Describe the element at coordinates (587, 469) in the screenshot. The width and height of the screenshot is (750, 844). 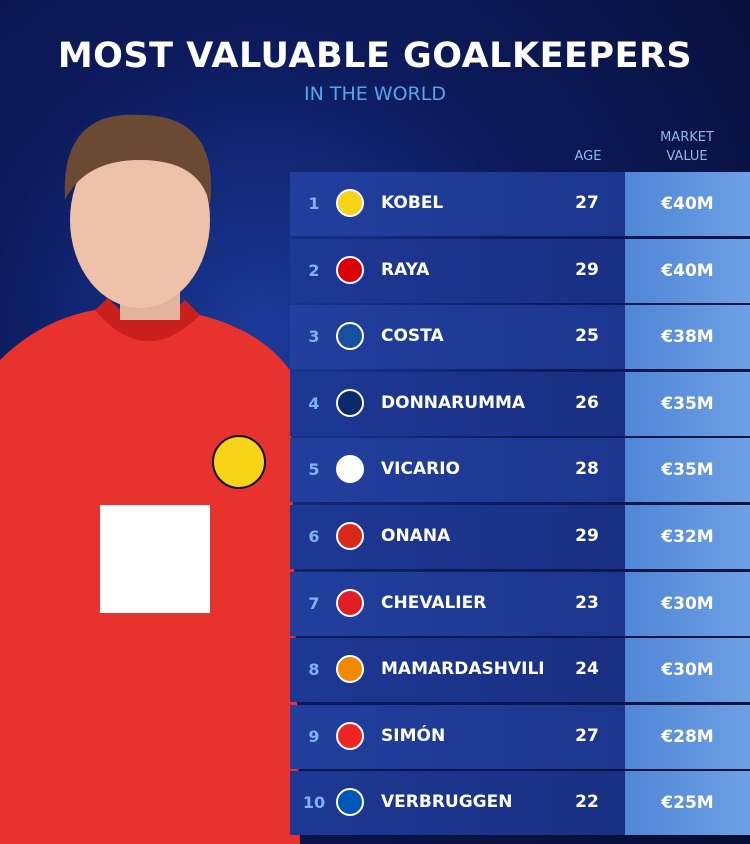
I see `age: 28` at that location.